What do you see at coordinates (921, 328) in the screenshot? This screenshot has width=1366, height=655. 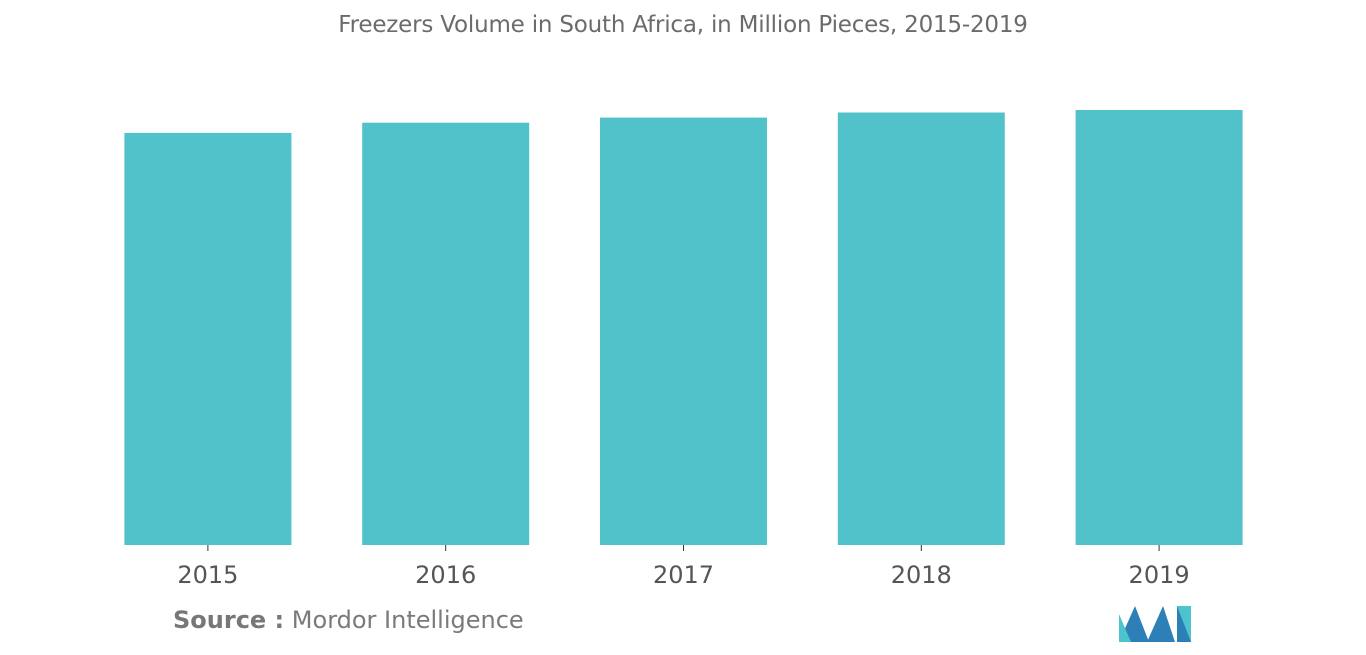 I see `bar-2018` at bounding box center [921, 328].